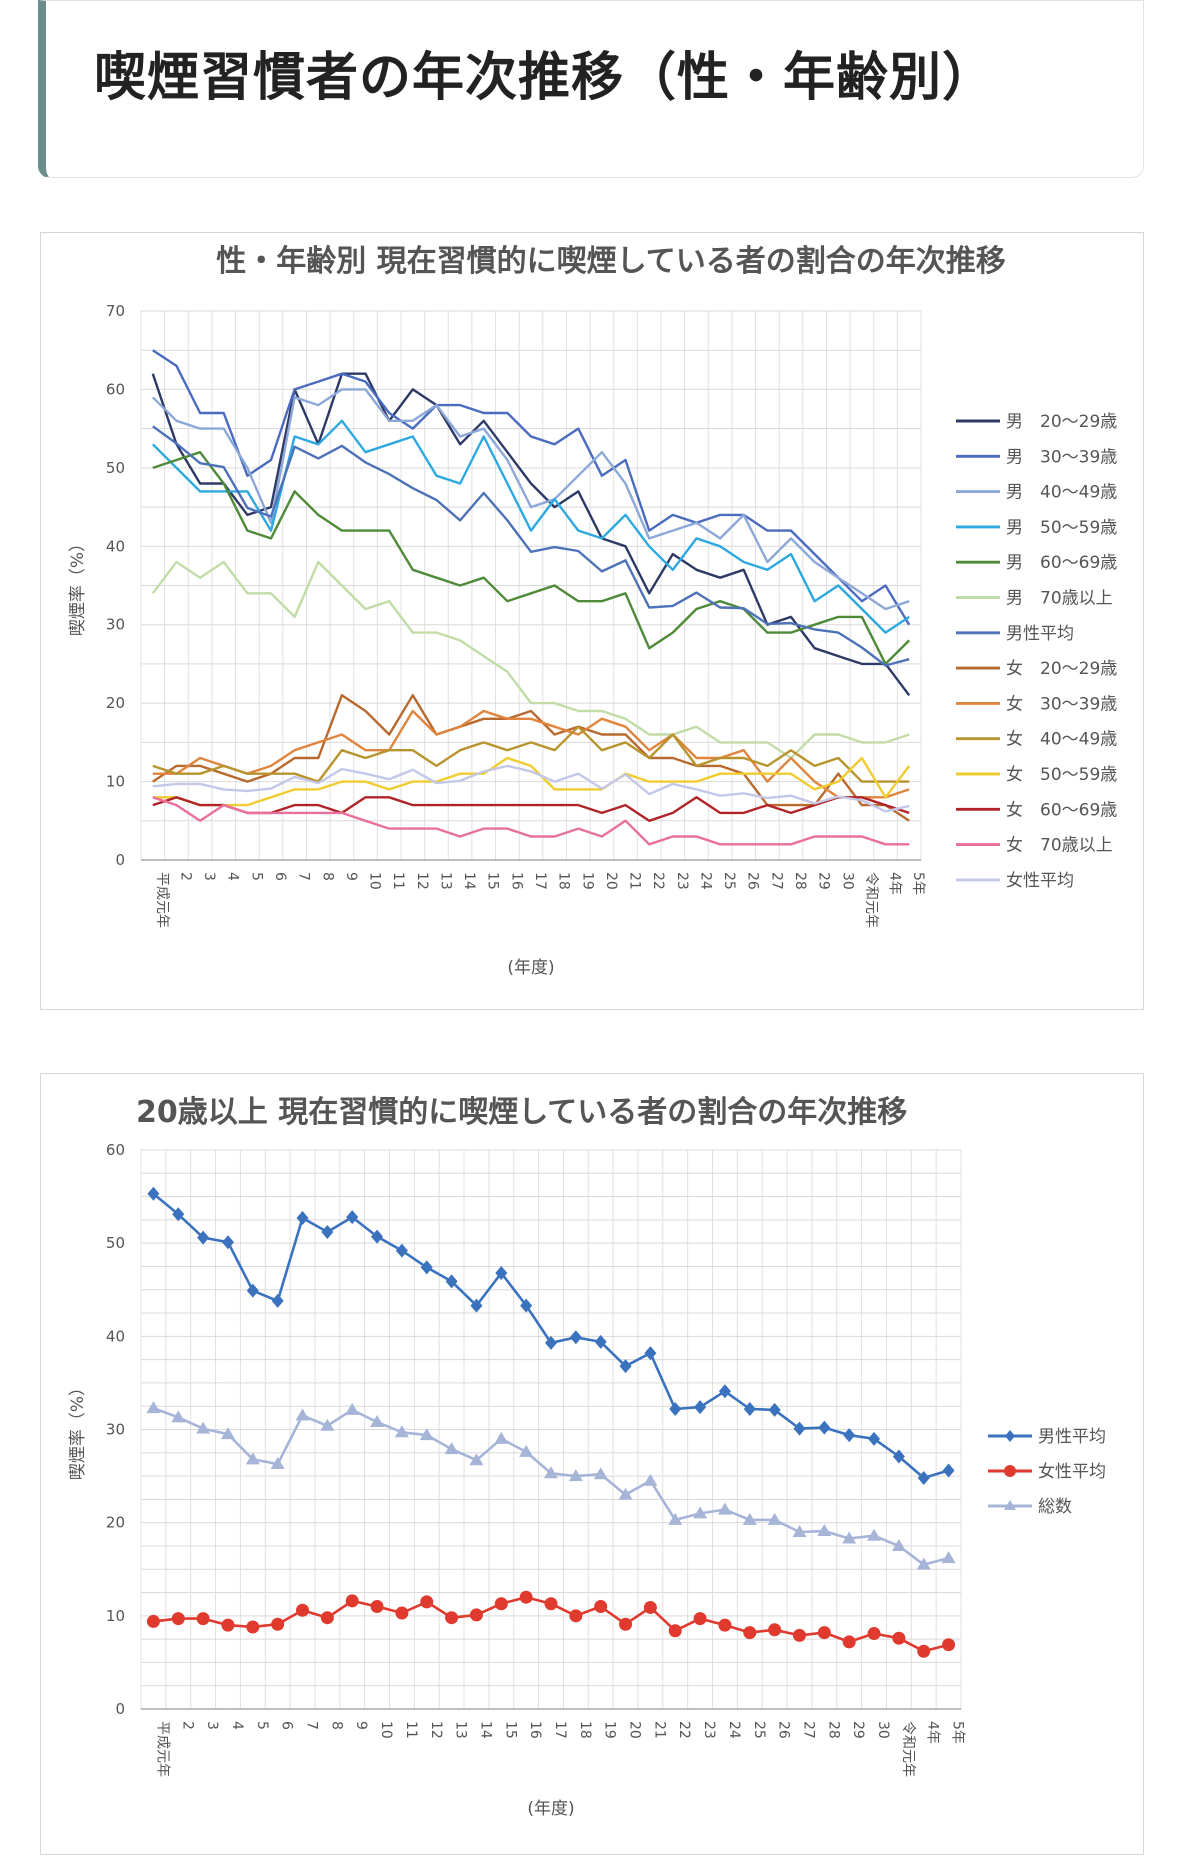  What do you see at coordinates (398, 881) in the screenshot?
I see `x-tick-label: 11` at bounding box center [398, 881].